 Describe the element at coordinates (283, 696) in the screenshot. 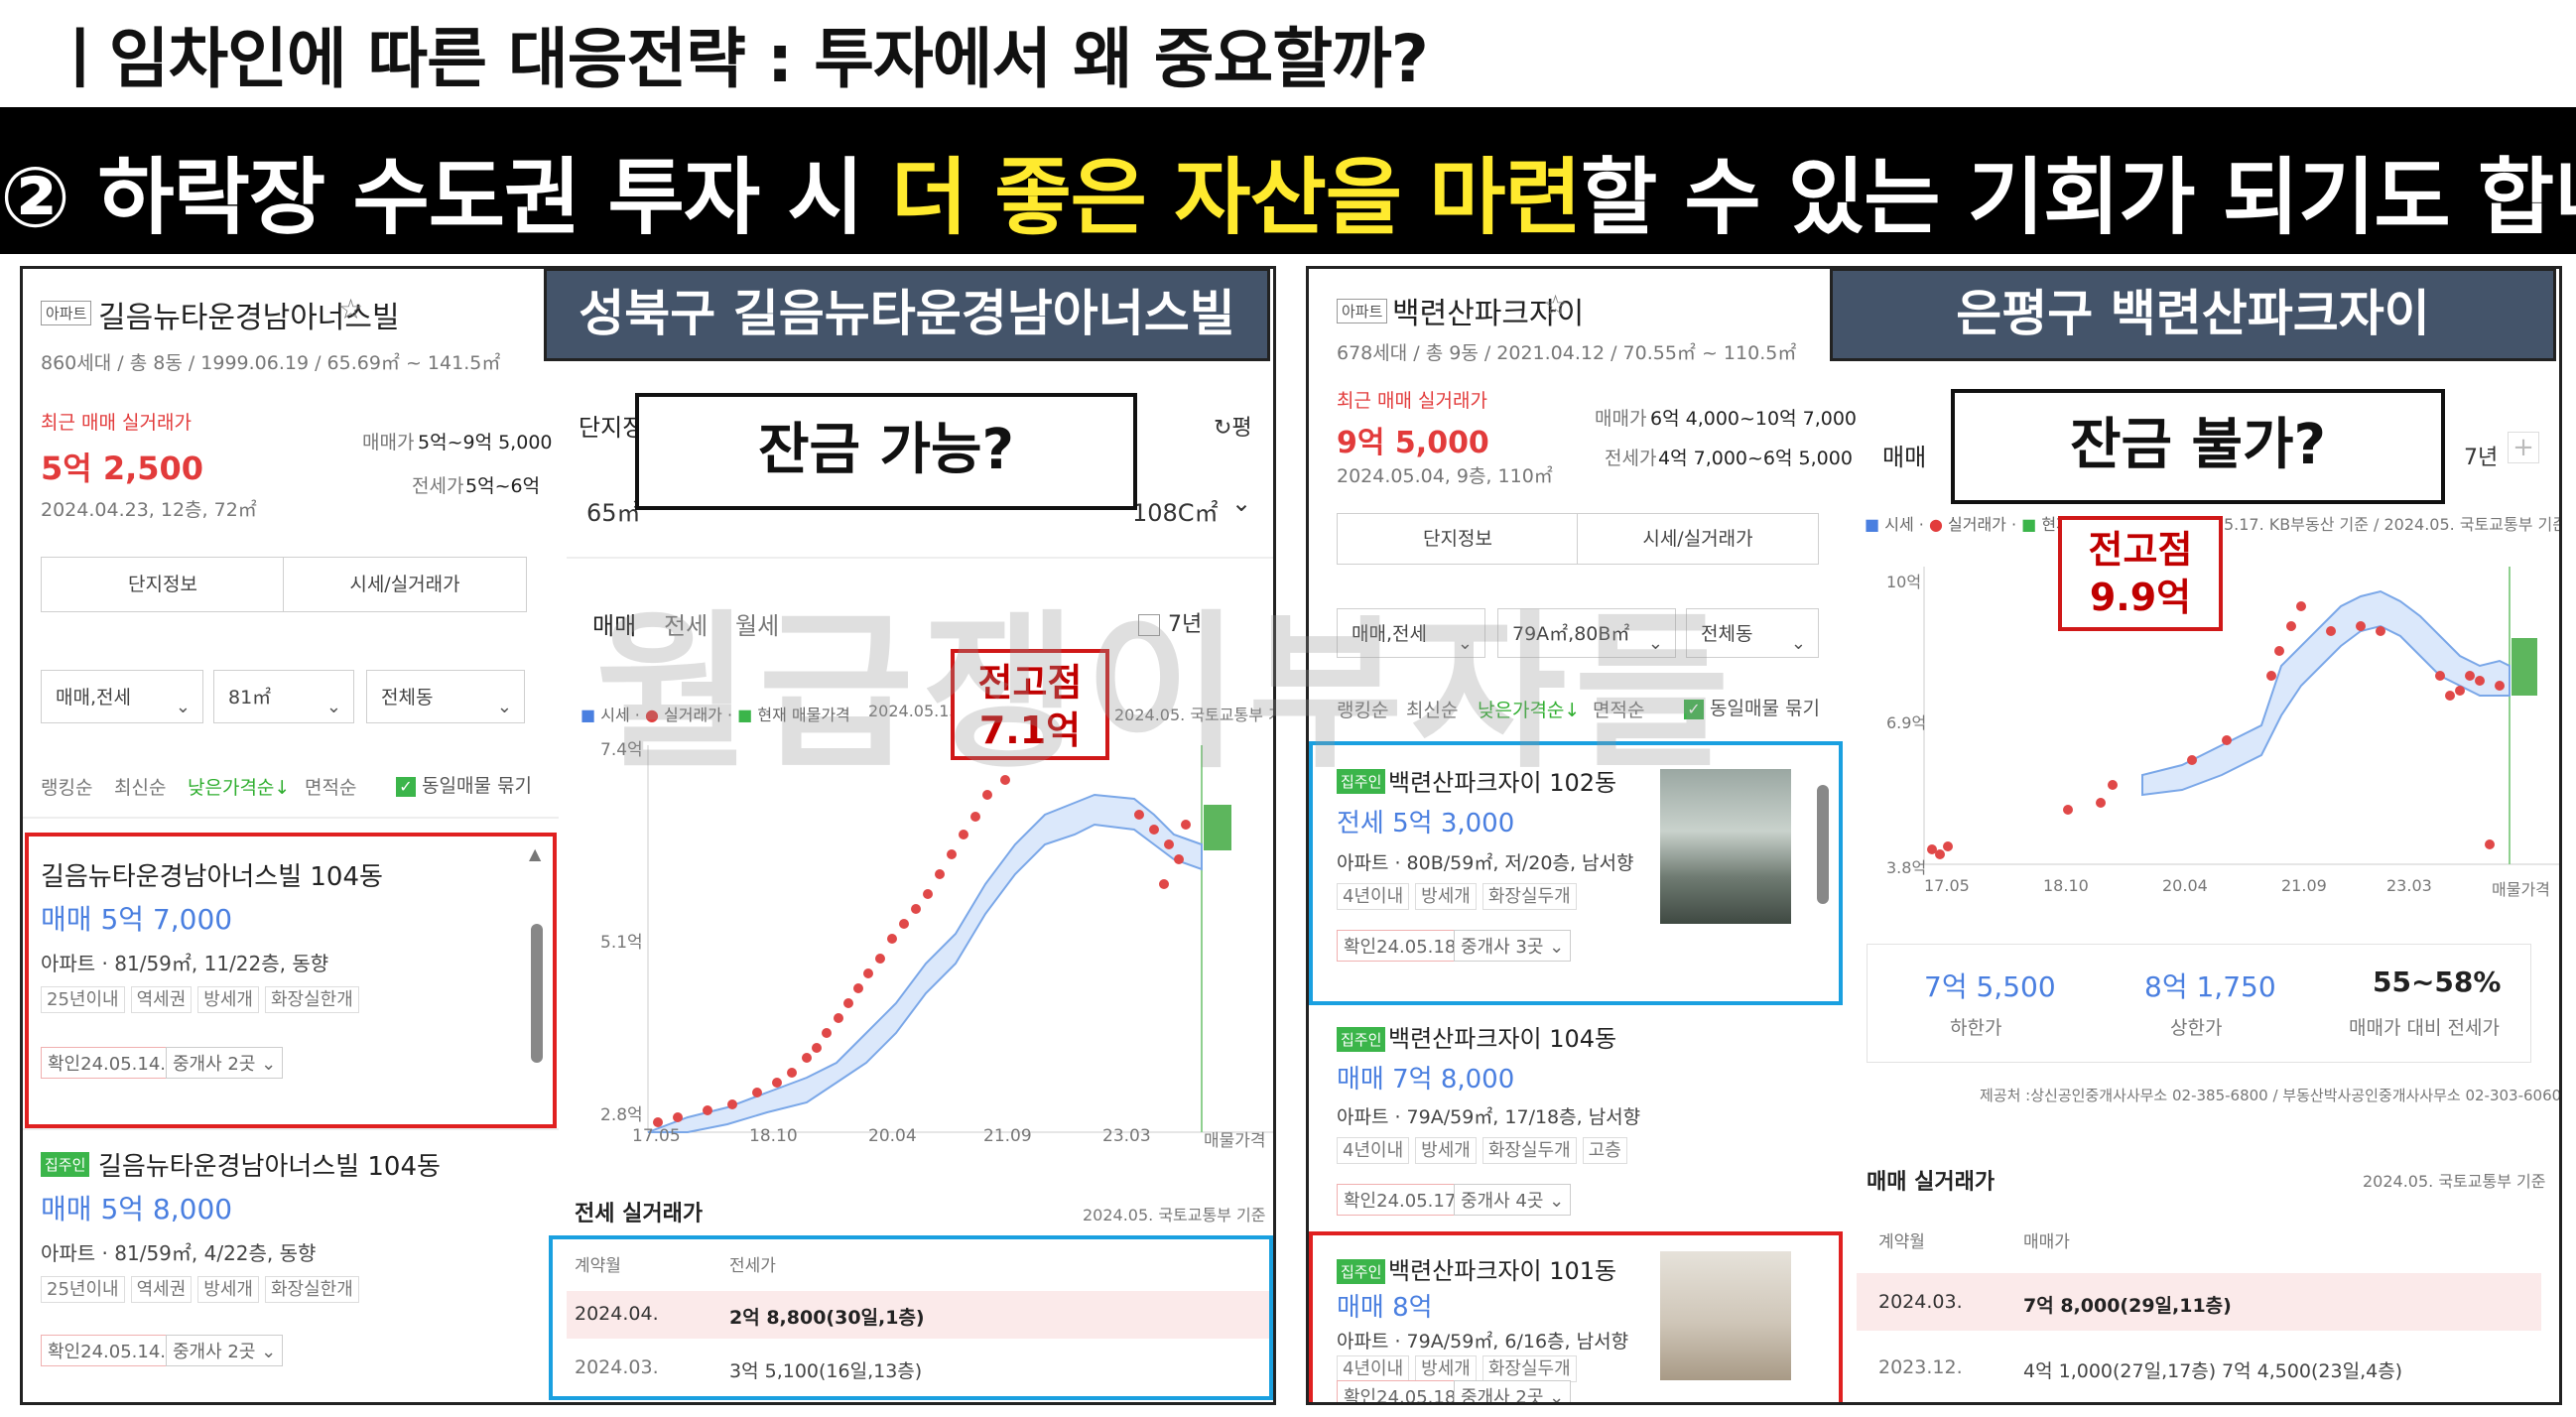

I see `area-filter: 81㎡ ⌄` at that location.